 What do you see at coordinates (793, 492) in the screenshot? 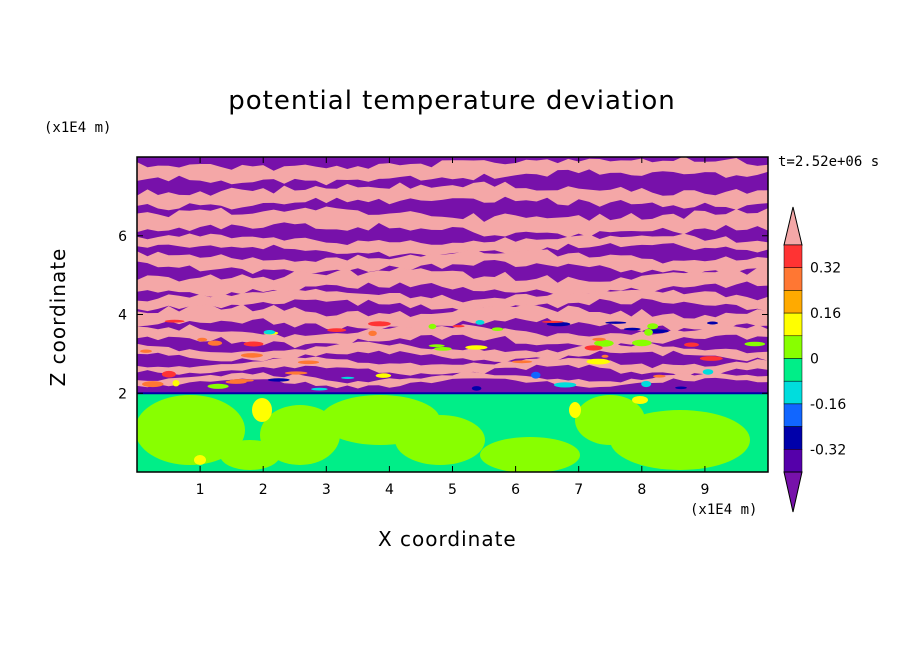
I see `colorbar-bottom-arrow` at bounding box center [793, 492].